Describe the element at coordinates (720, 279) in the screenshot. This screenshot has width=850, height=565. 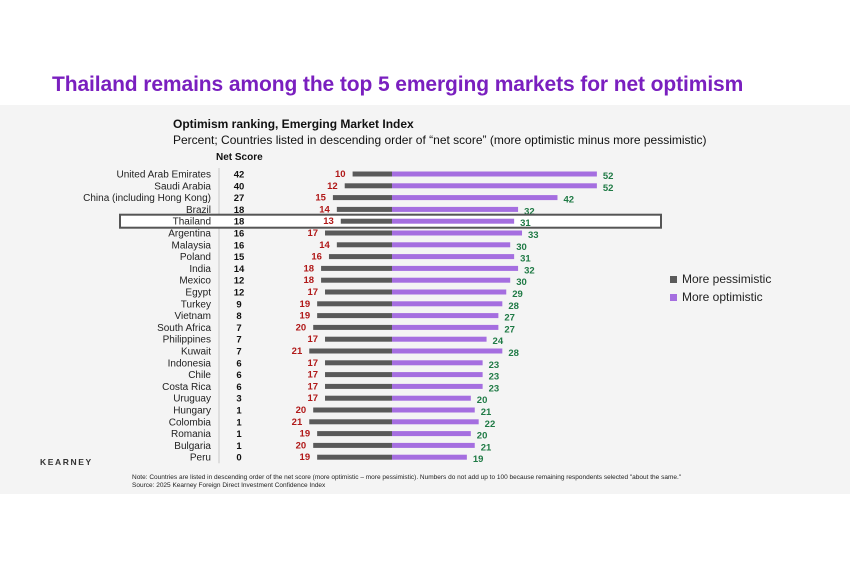
I see `legend-item-pessimistic: More pessimistic` at that location.